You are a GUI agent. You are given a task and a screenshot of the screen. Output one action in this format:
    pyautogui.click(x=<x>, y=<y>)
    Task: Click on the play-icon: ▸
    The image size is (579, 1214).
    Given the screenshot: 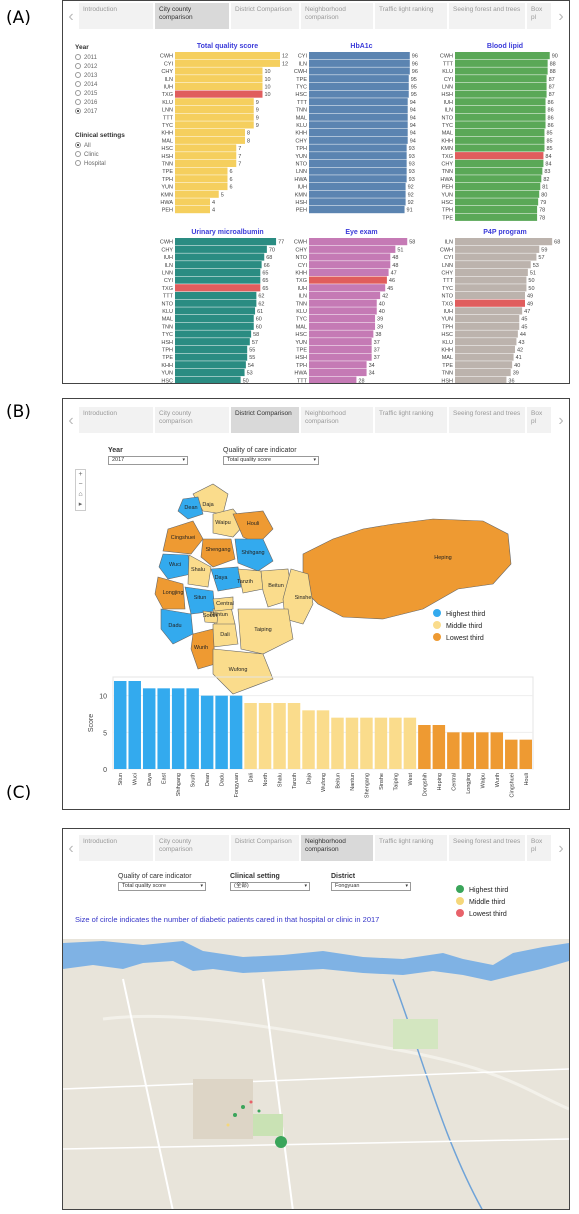 What is the action you would take?
    pyautogui.click(x=80, y=504)
    